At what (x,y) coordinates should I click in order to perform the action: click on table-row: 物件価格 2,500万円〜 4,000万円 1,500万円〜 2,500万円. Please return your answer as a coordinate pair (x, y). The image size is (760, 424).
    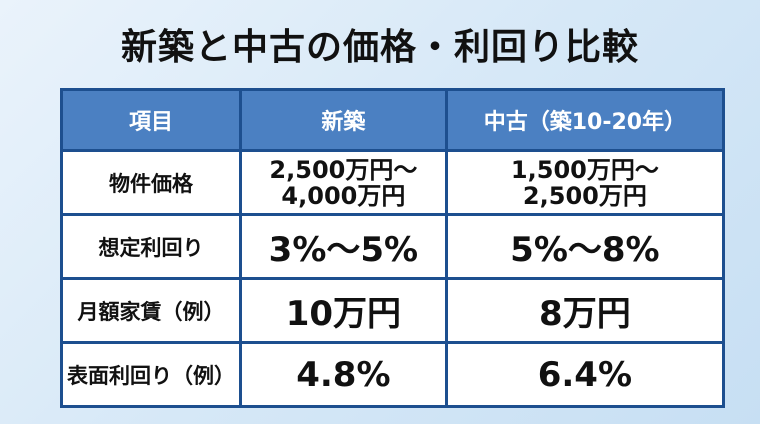
    Looking at the image, I should click on (393, 182).